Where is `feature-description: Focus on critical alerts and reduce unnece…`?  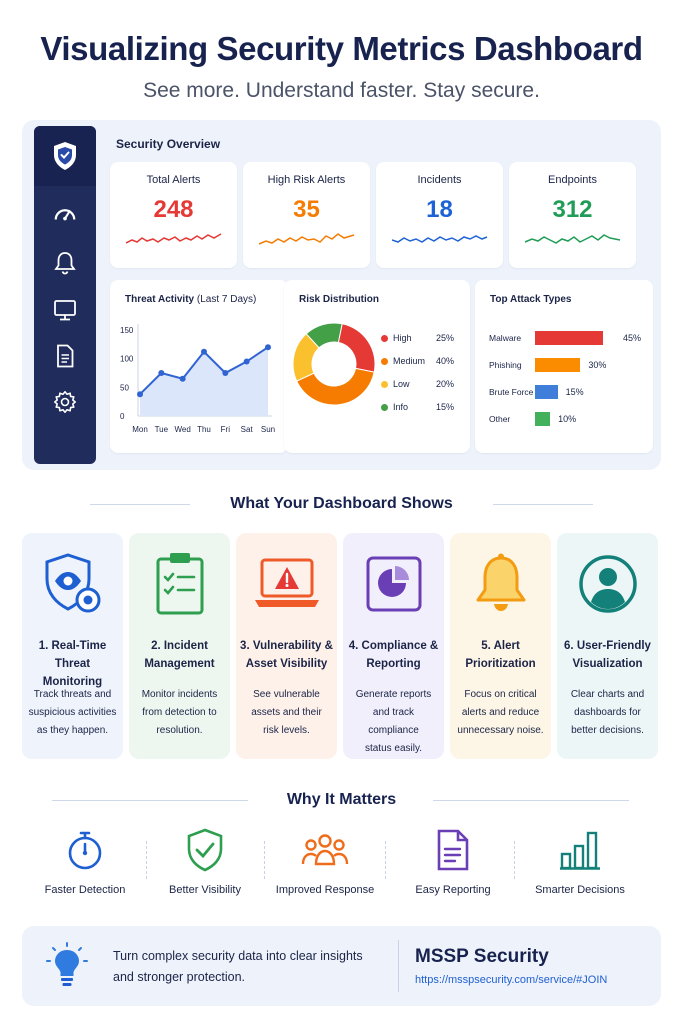
feature-description: Focus on critical alerts and reduce unnece… is located at coordinates (500, 712).